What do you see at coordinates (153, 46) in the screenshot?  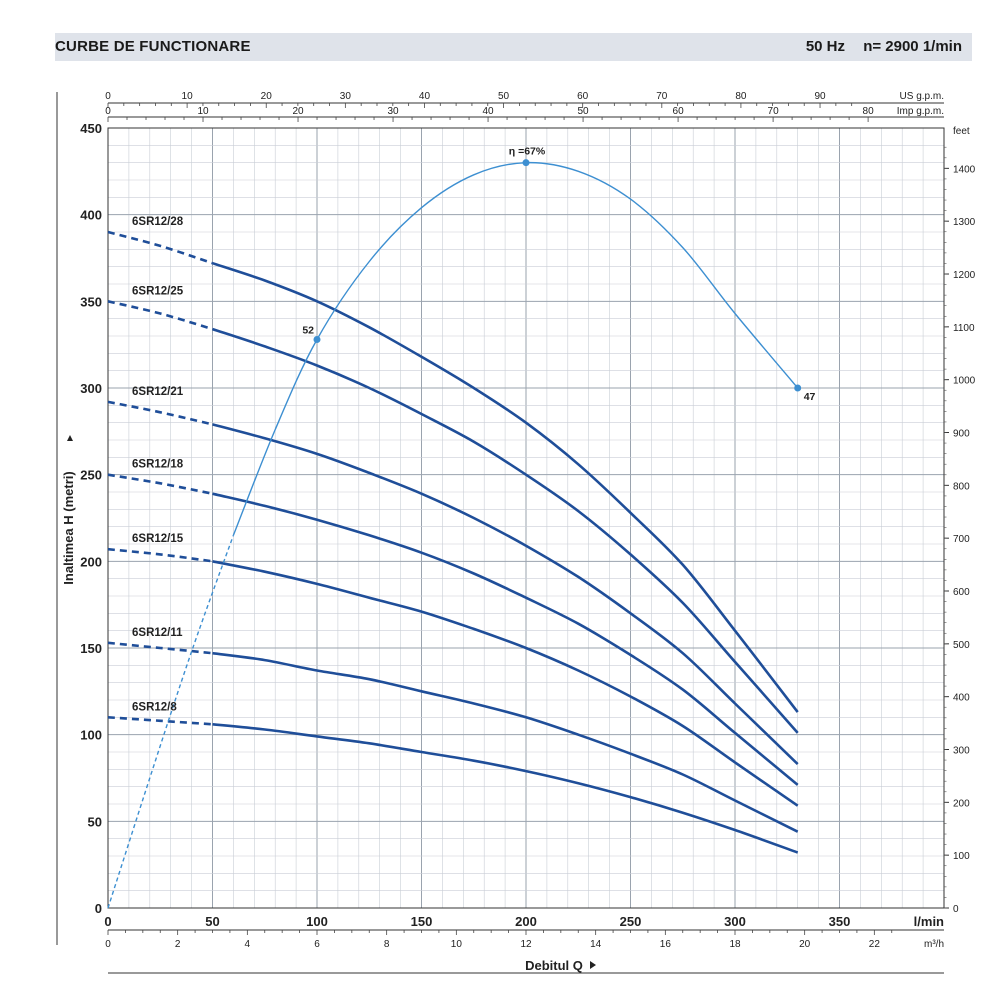 I see `chart-title: CURBE DE FUNCTIONARE` at bounding box center [153, 46].